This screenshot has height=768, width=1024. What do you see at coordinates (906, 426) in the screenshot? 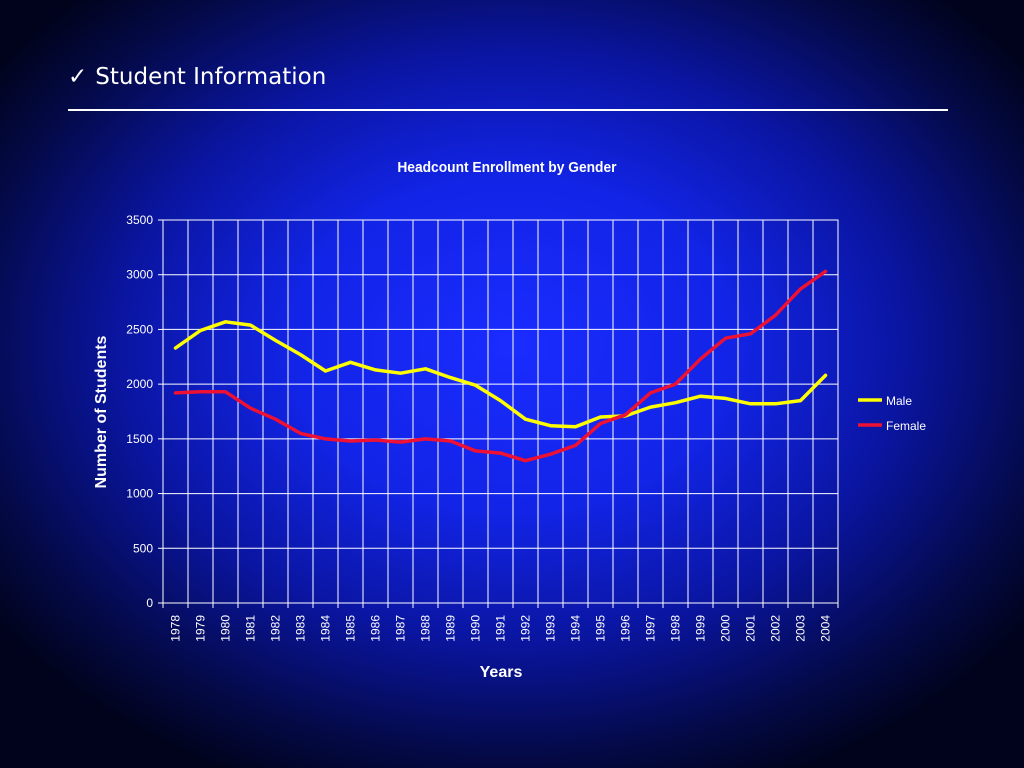
I see `legend-label-female: Female` at bounding box center [906, 426].